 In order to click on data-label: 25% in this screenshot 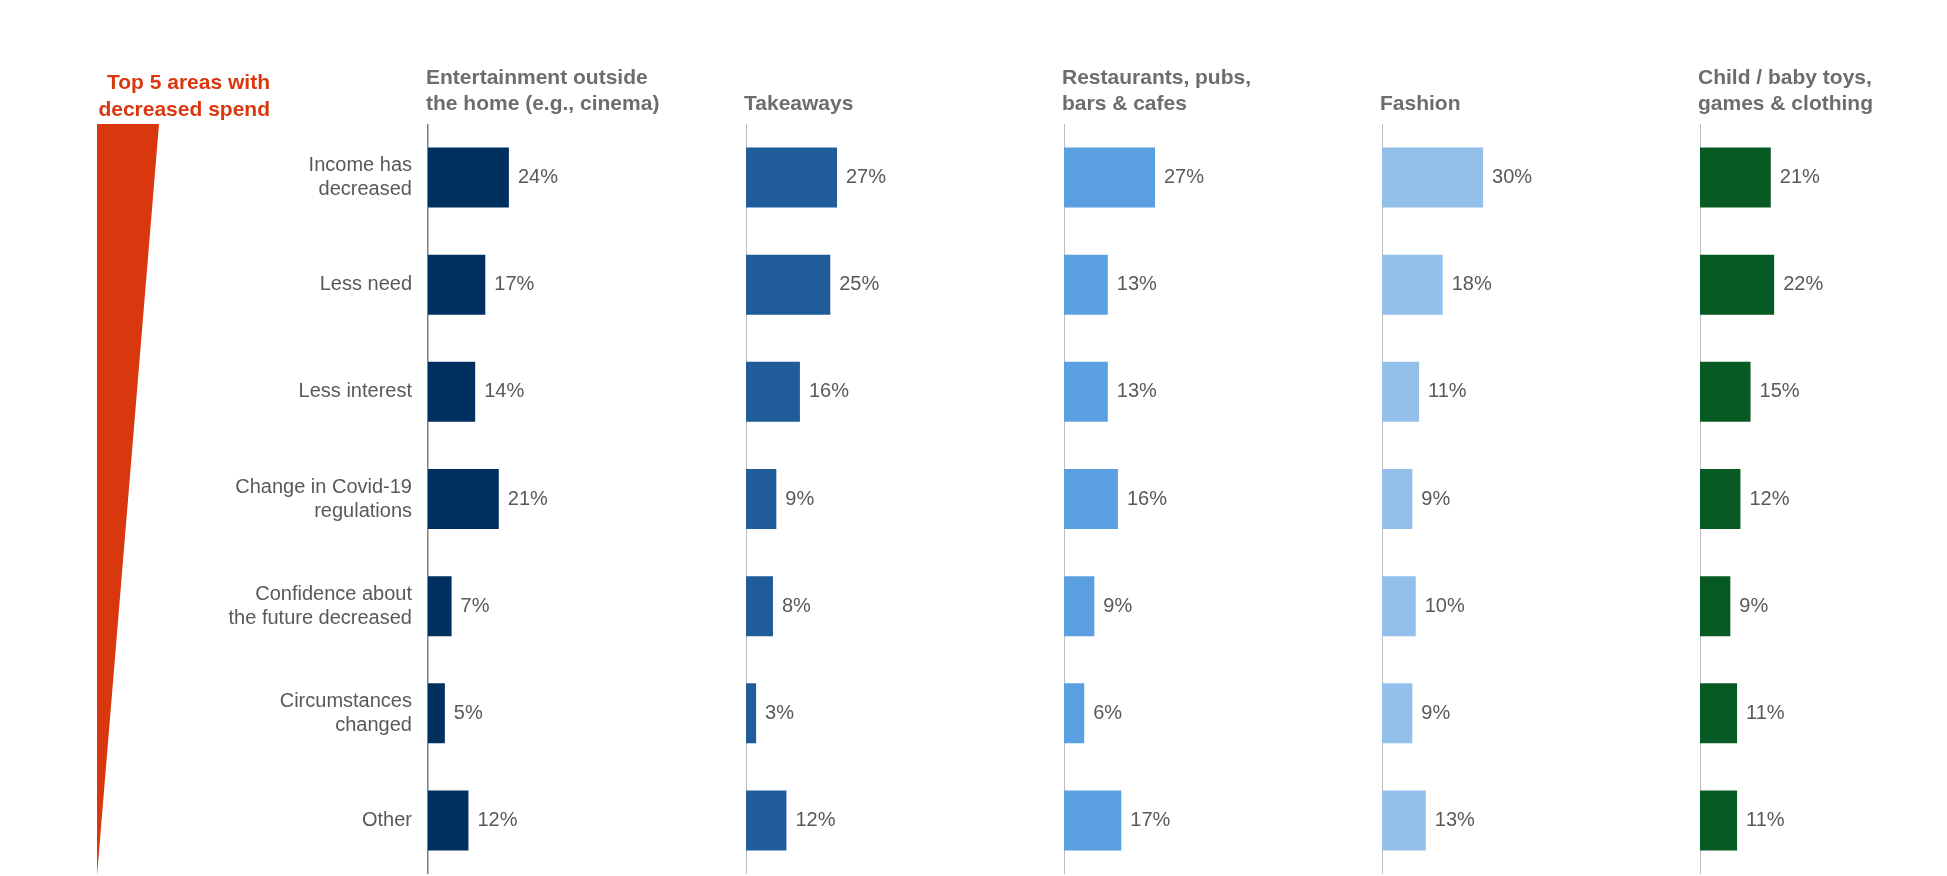, I will do `click(859, 283)`.